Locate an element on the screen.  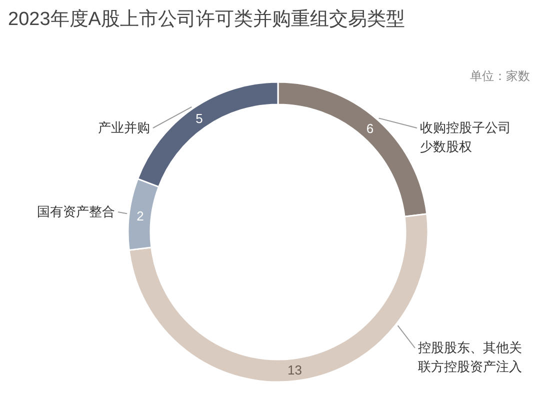
slice-label: 国有资产整合 is located at coordinates (75, 212).